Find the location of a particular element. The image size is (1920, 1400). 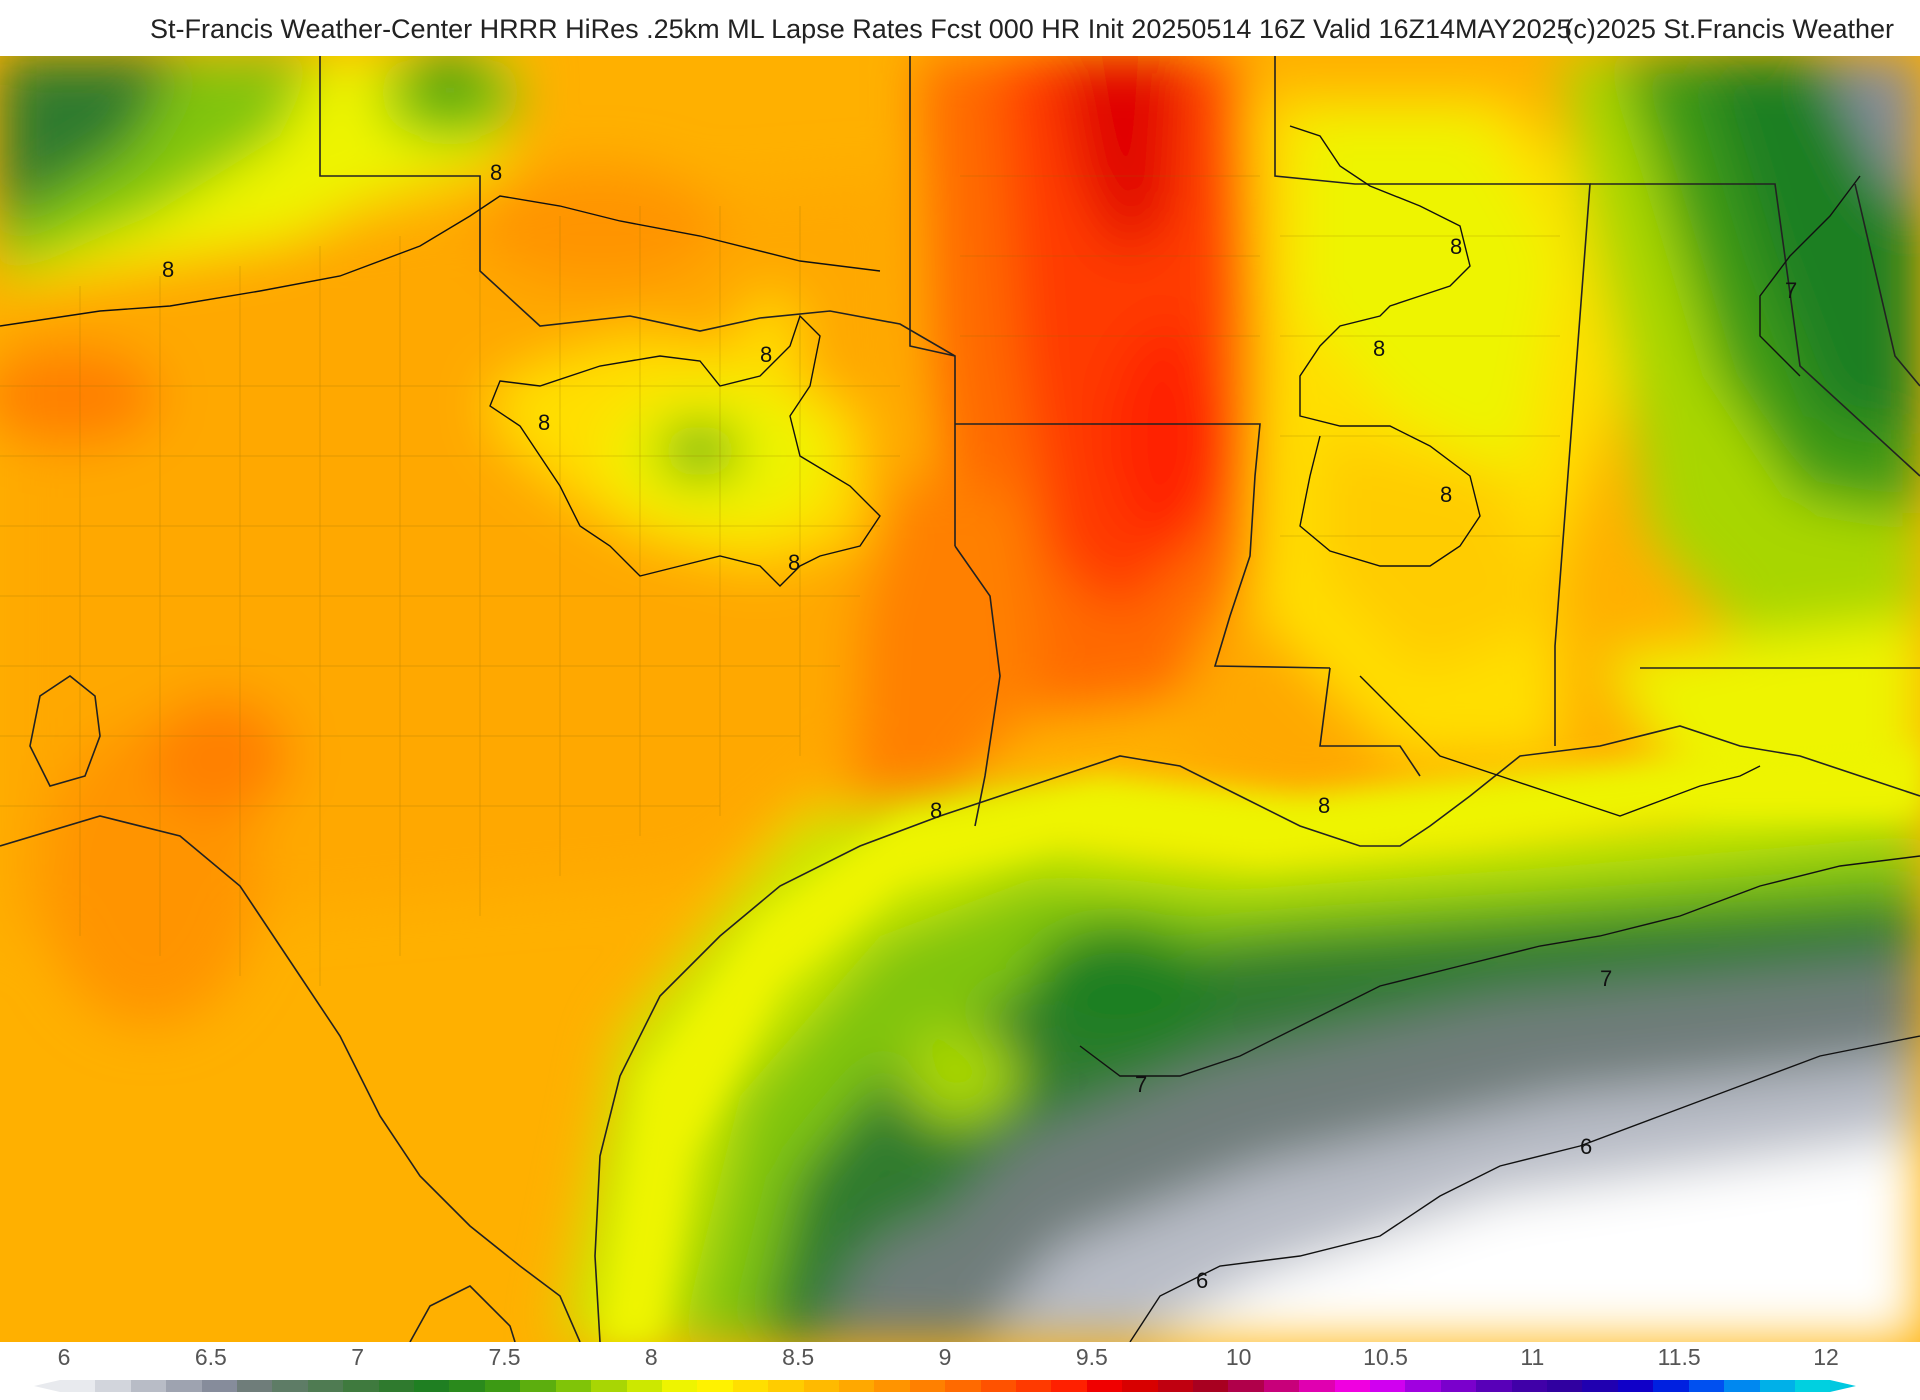

color-scale-legend: 6 6.5 7 7.5 8 8.5 9 9.5 10 10.5 11 11.5 12 is located at coordinates (960, 1371).